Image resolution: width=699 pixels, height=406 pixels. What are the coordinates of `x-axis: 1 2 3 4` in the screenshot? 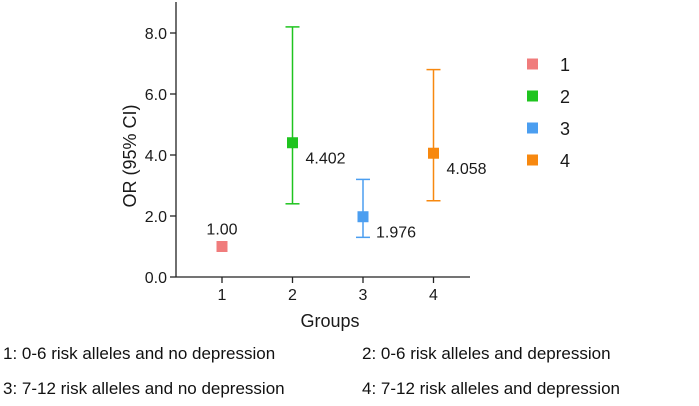 It's located at (323, 290).